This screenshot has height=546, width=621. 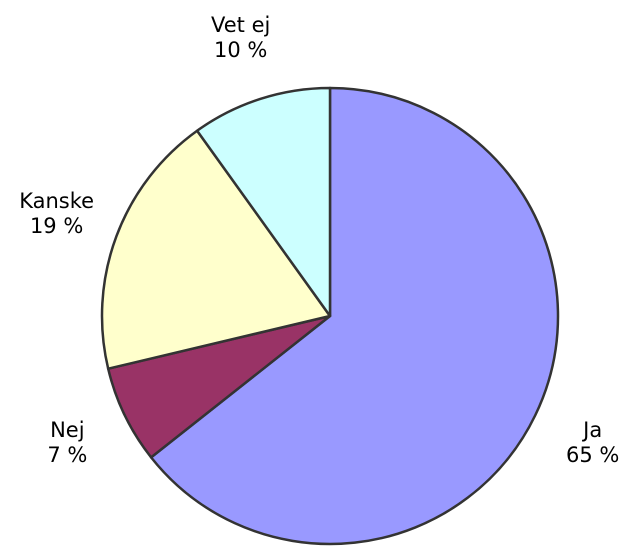 I want to click on pie-slice, so click(x=263, y=202).